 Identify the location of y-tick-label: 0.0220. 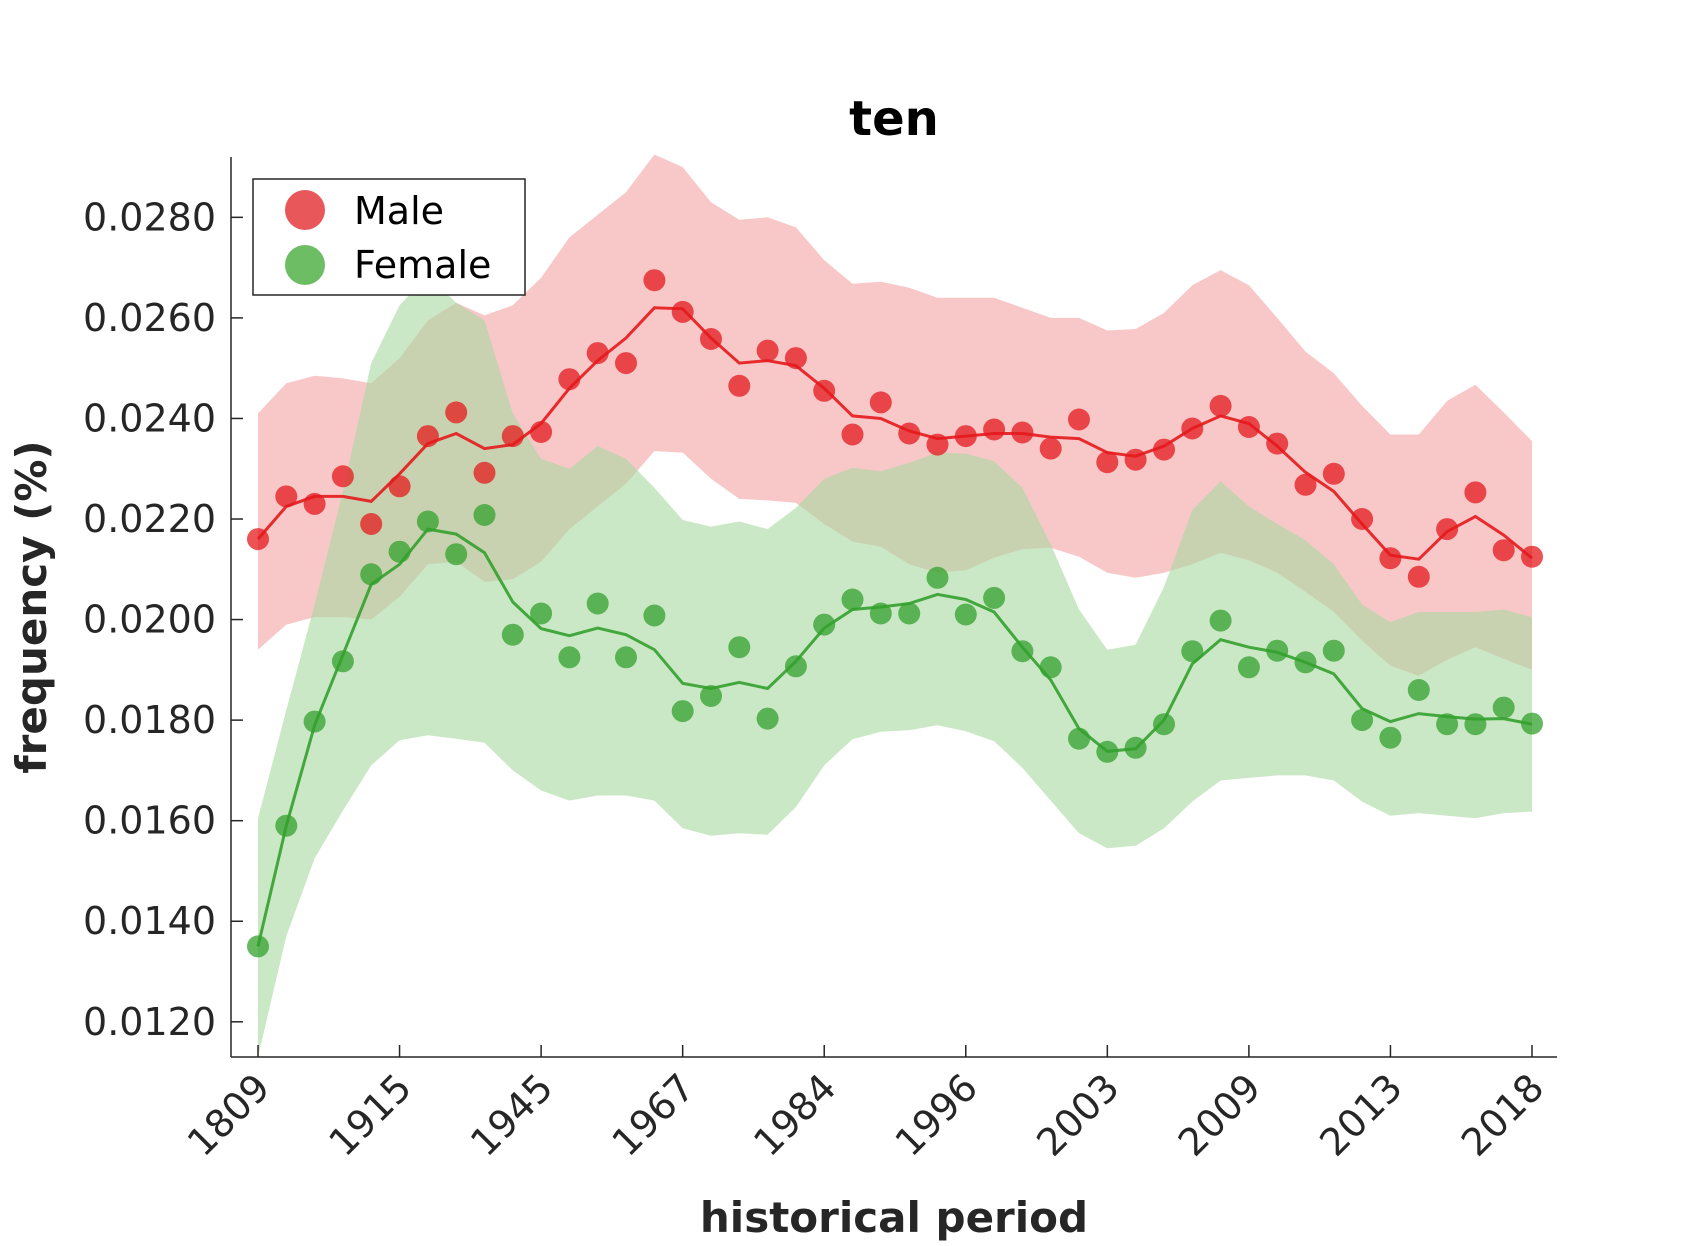
(149, 519).